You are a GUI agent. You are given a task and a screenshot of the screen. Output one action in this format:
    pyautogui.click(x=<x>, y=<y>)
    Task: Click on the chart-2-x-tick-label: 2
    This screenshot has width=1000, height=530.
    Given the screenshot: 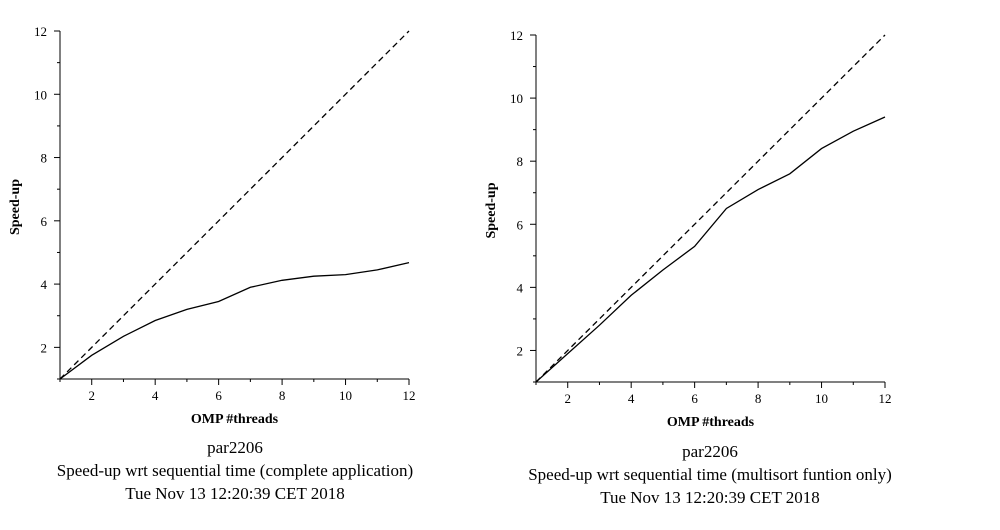 What is the action you would take?
    pyautogui.click(x=567, y=398)
    